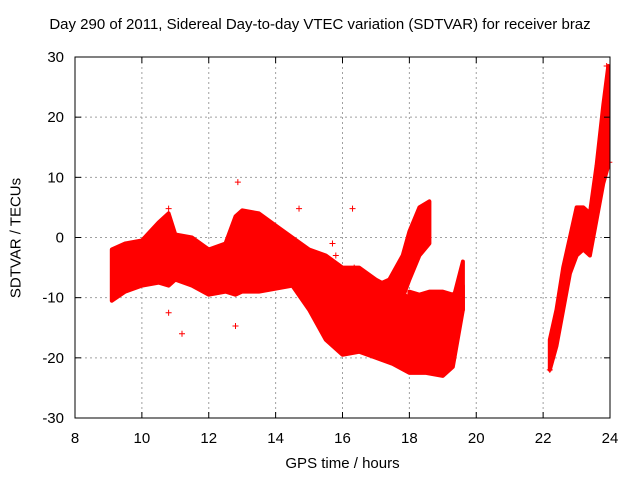 The image size is (640, 480). What do you see at coordinates (208, 438) in the screenshot?
I see `x-tick-label: 12` at bounding box center [208, 438].